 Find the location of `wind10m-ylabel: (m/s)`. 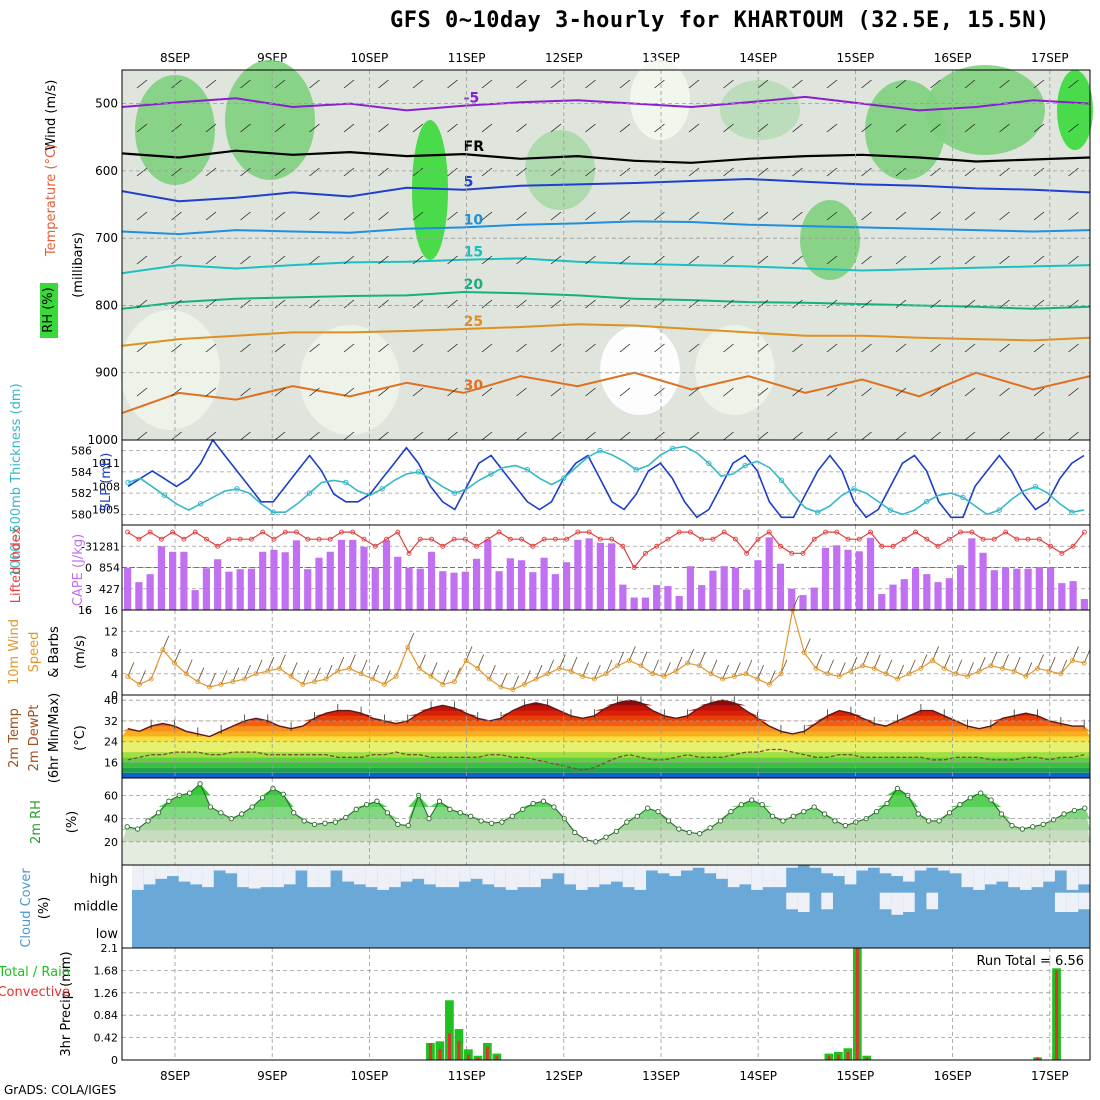

wind10m-ylabel: (m/s) is located at coordinates (80, 652).